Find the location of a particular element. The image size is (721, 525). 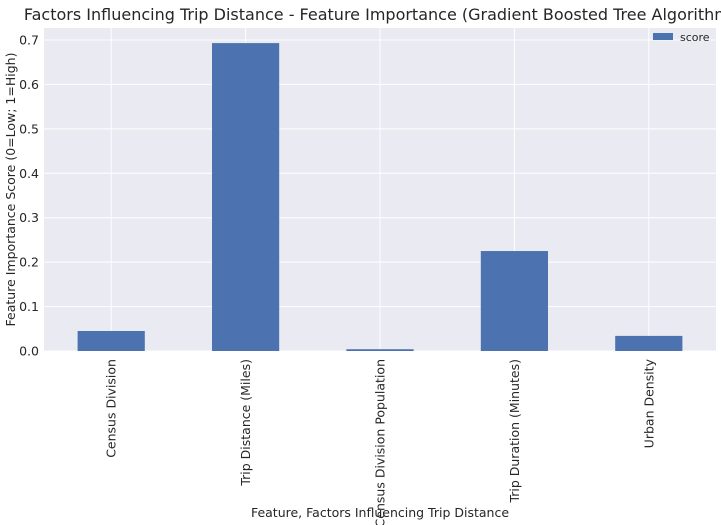

y-tick-label: 0.6 is located at coordinates (29, 84).